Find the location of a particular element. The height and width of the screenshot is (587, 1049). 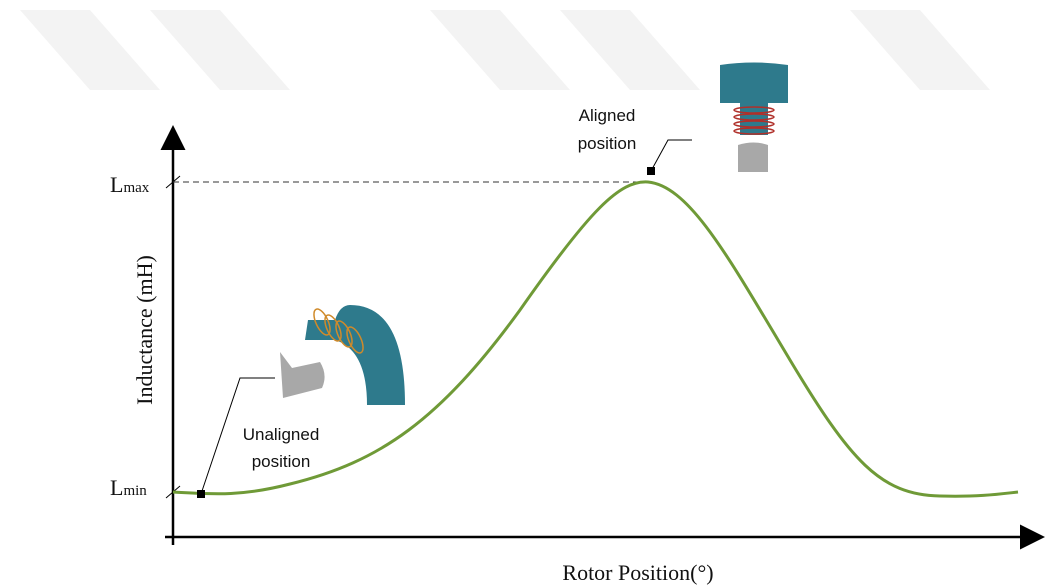

lmin-label: Lmin is located at coordinates (128, 487).